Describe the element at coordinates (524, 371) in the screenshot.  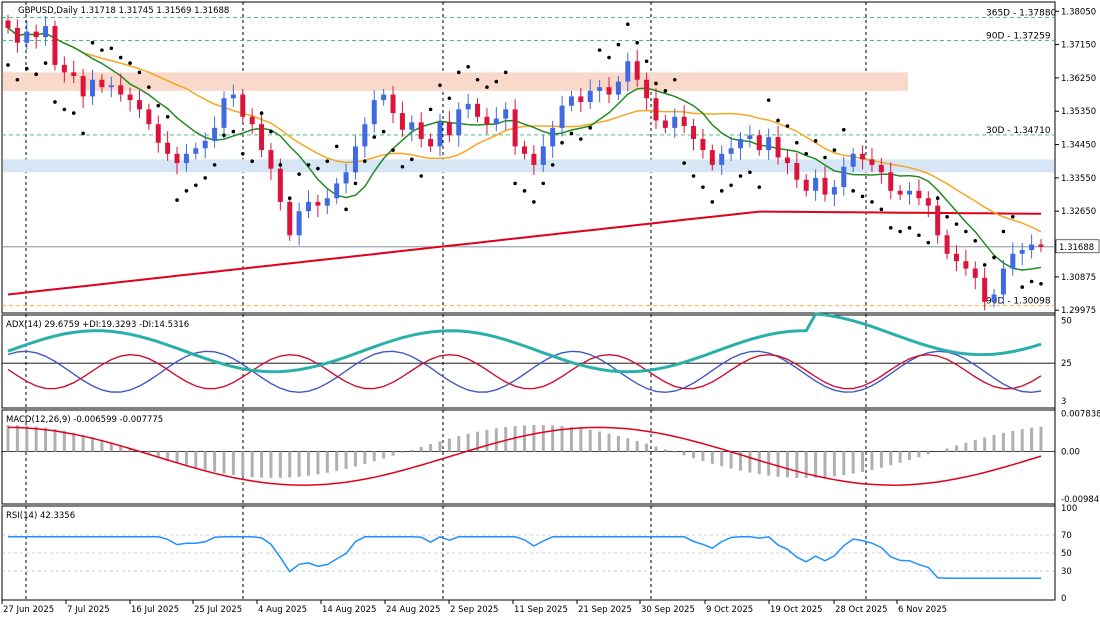
I see `minus-di-line` at that location.